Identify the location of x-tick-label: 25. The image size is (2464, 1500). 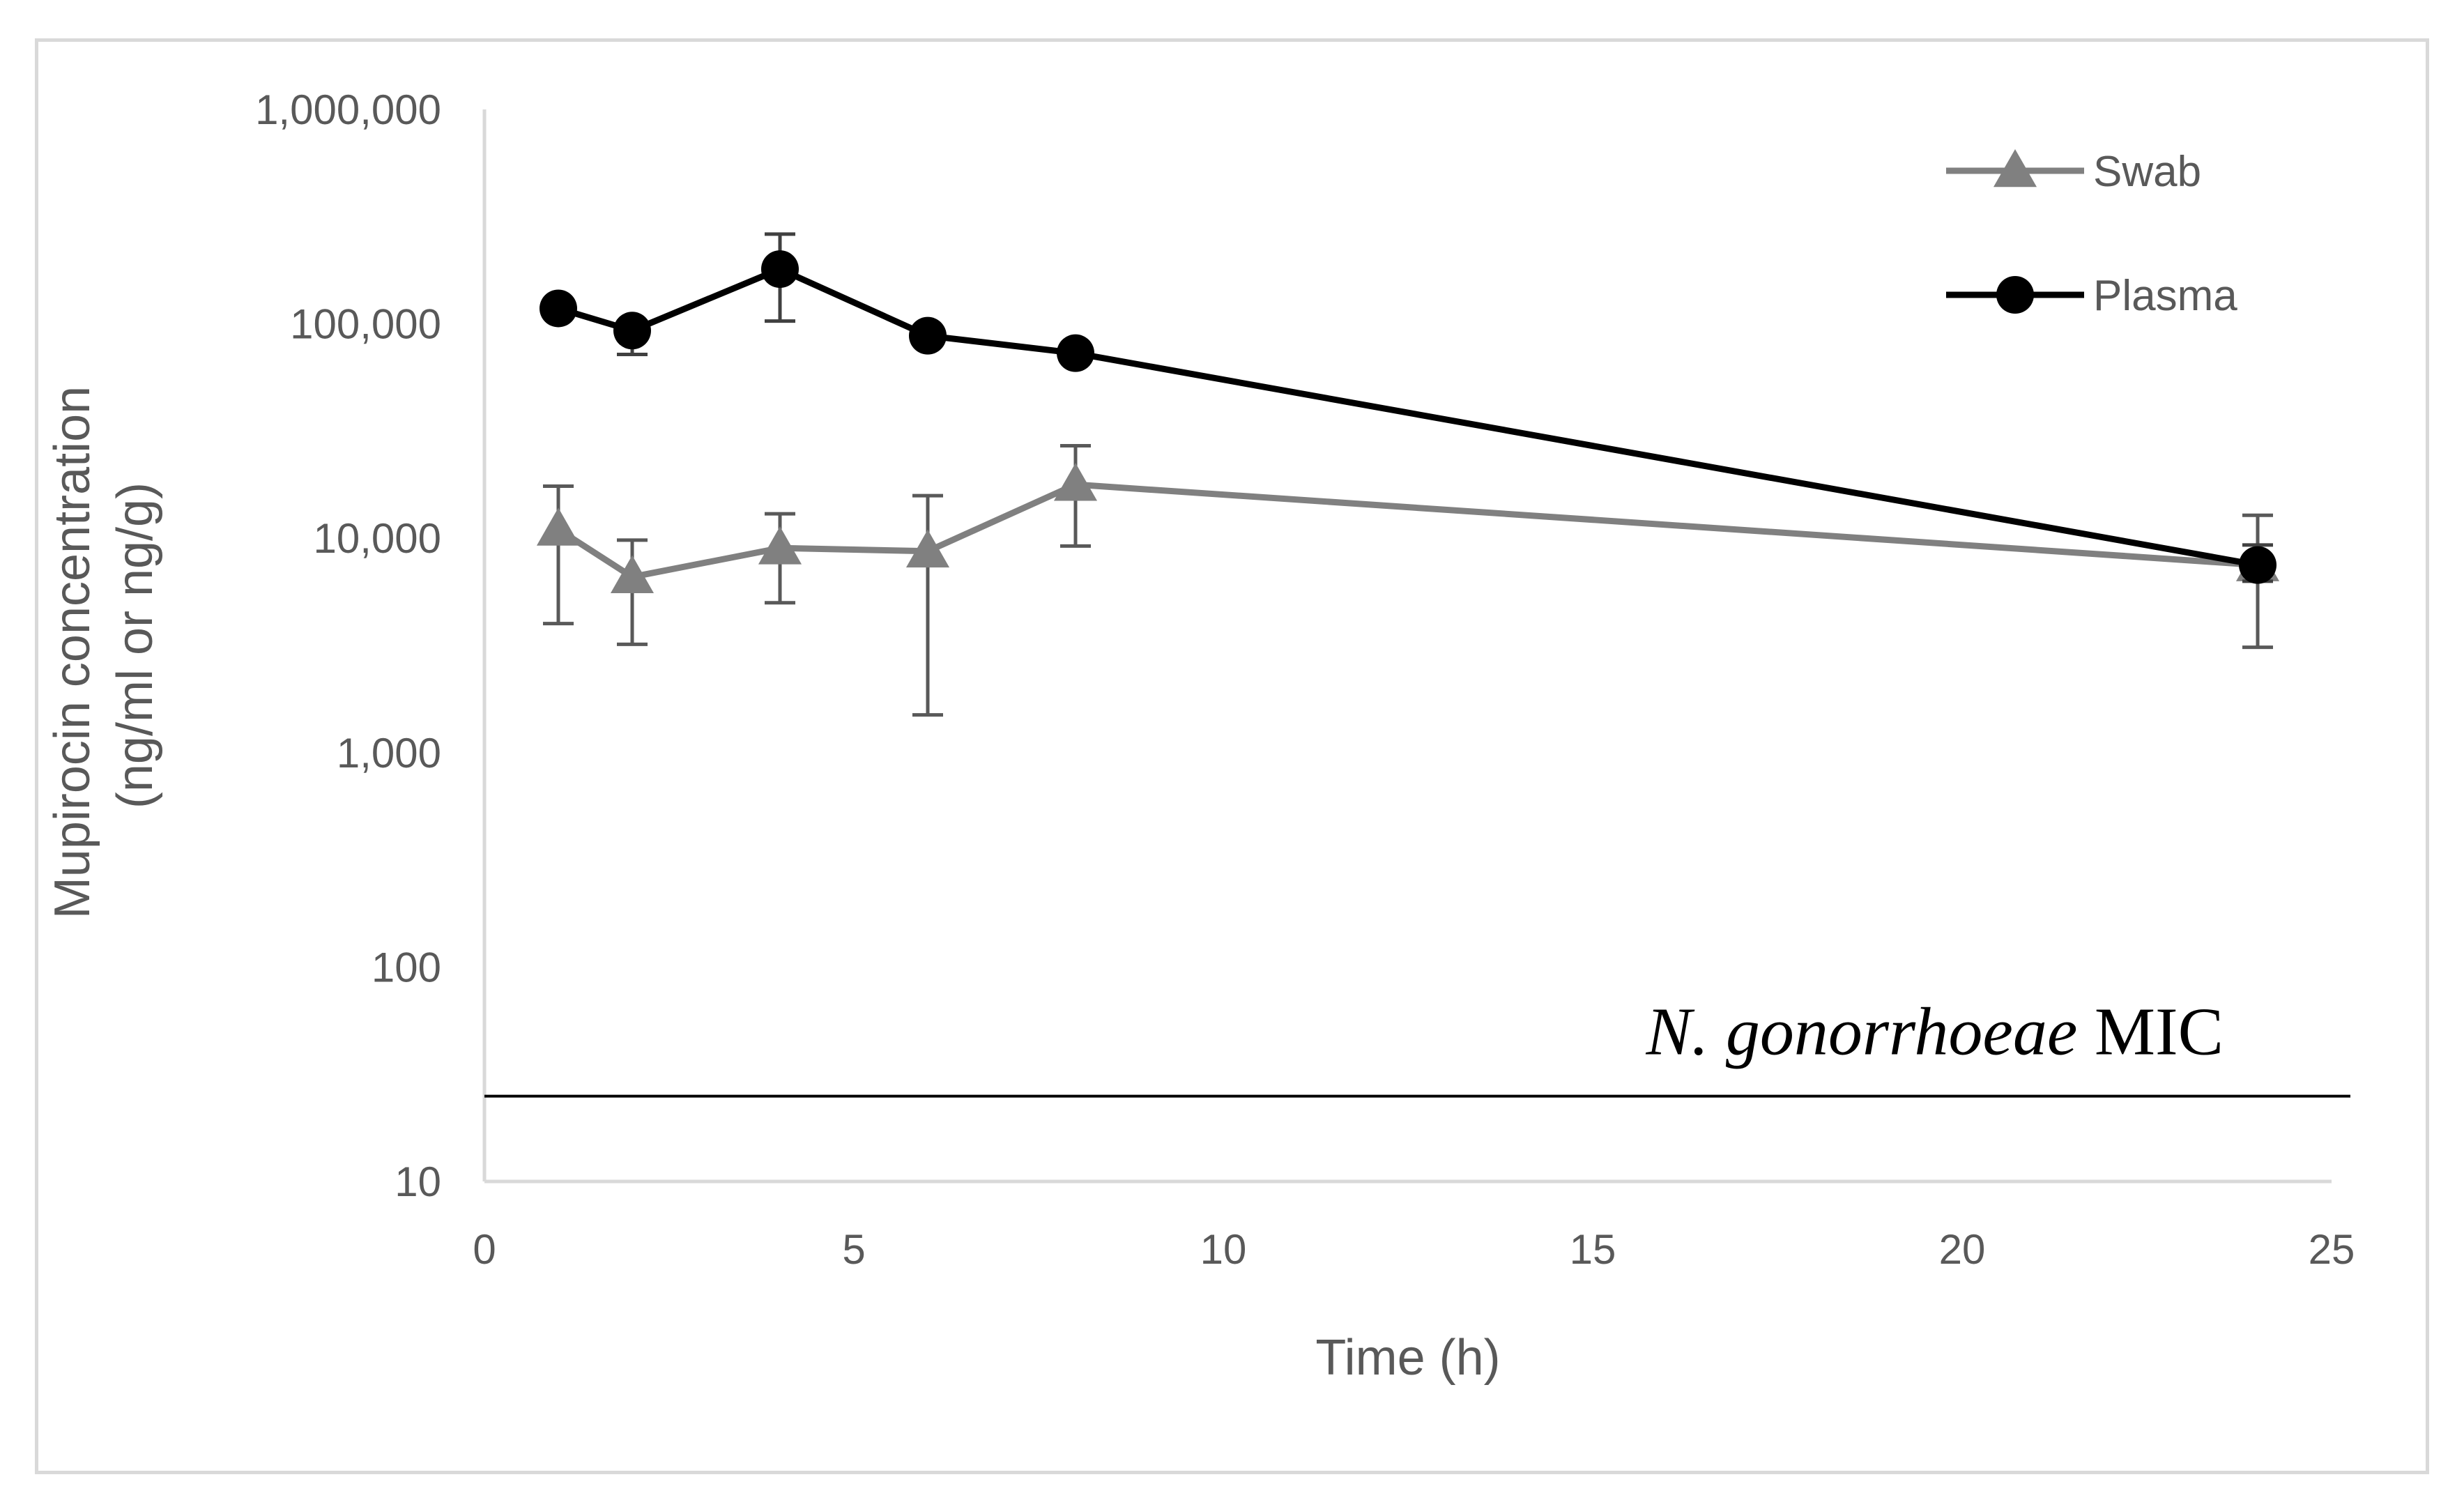
(2332, 1249).